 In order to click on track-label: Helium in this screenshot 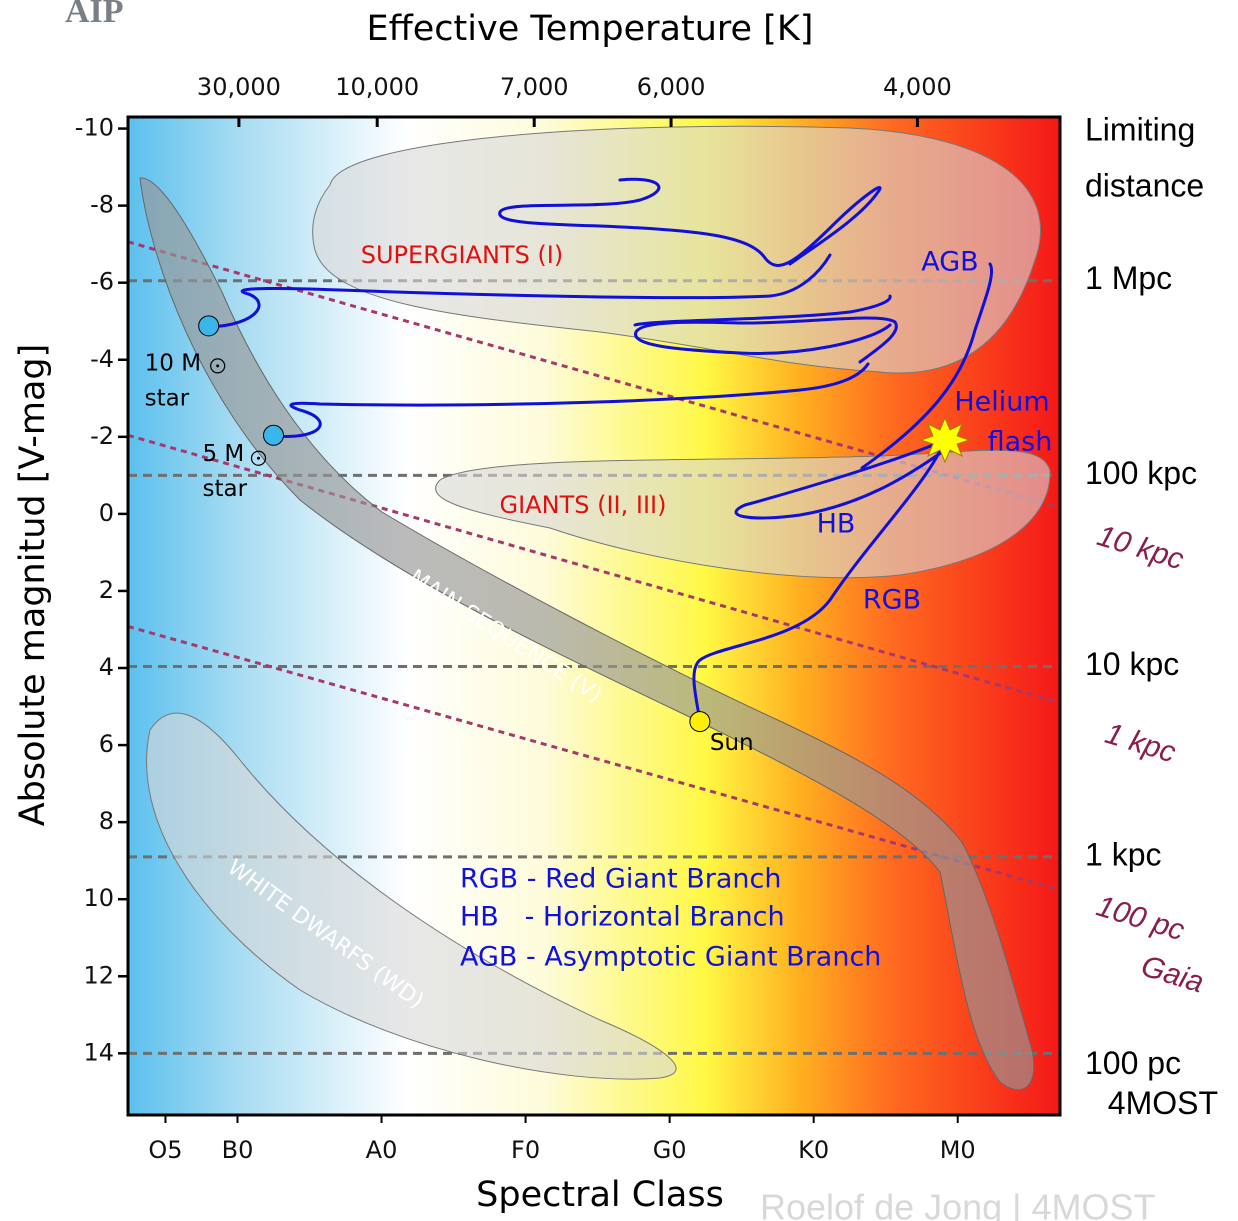, I will do `click(1001, 402)`.